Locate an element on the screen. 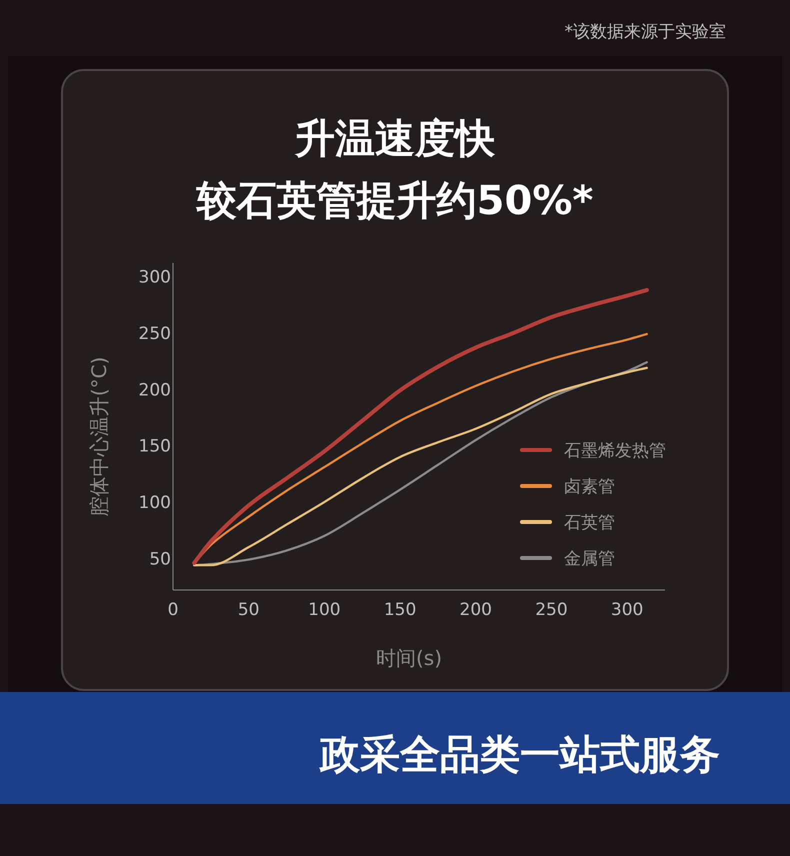 The height and width of the screenshot is (856, 790). legend-label: 石墨烯发热管 is located at coordinates (615, 451).